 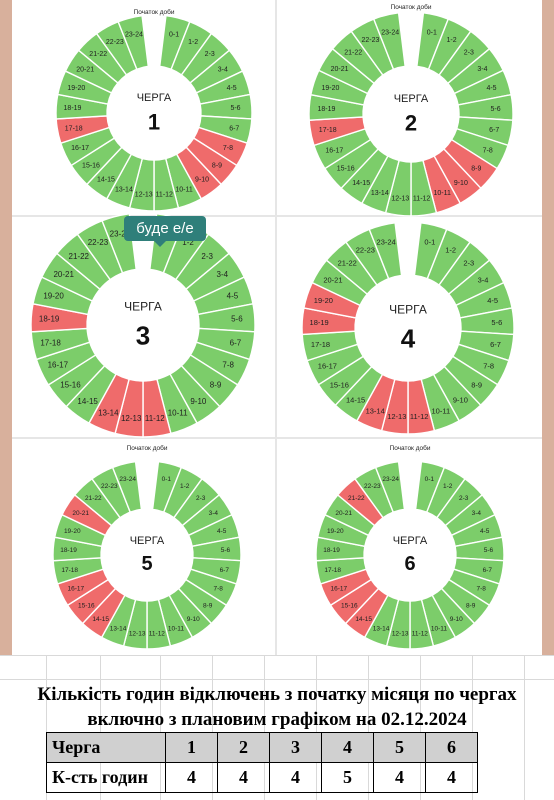 What do you see at coordinates (347, 747) in the screenshot?
I see `queue-number-cell: 4` at bounding box center [347, 747].